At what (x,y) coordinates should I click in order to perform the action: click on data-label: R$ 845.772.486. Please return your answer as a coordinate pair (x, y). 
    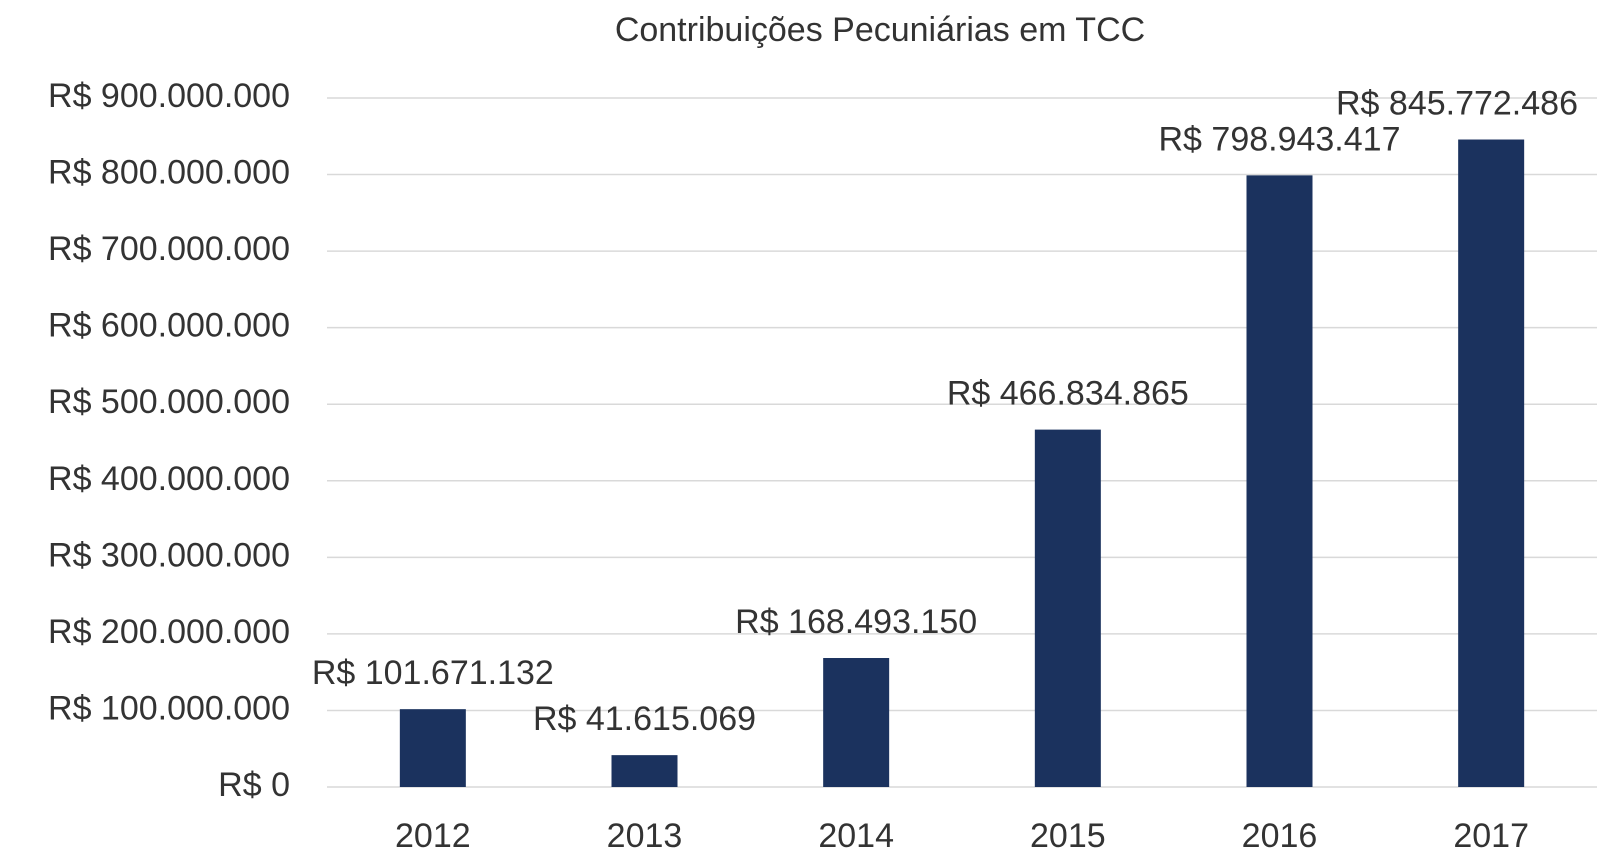
    Looking at the image, I should click on (1457, 103).